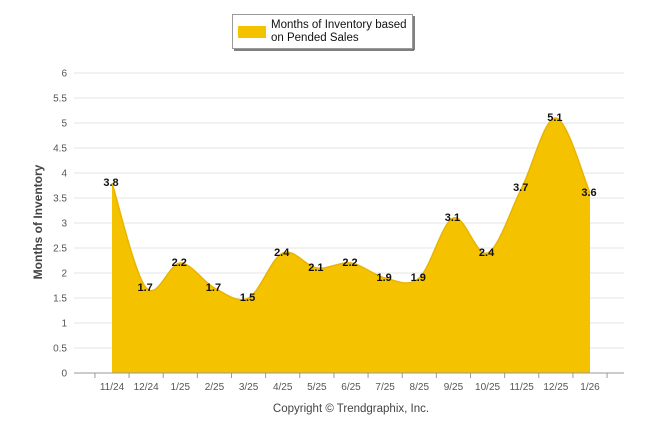 The height and width of the screenshot is (434, 646). What do you see at coordinates (315, 38) in the screenshot?
I see `legend-label-line-2: on Pended Sales` at bounding box center [315, 38].